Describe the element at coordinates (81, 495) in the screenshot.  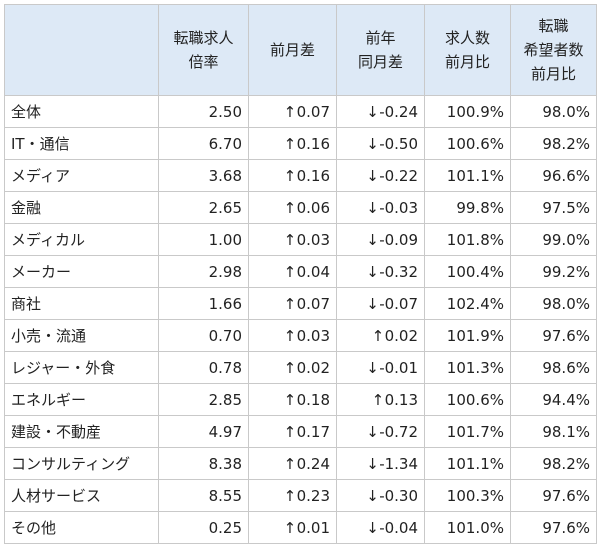
I see `industry-name: 人材サービス` at that location.